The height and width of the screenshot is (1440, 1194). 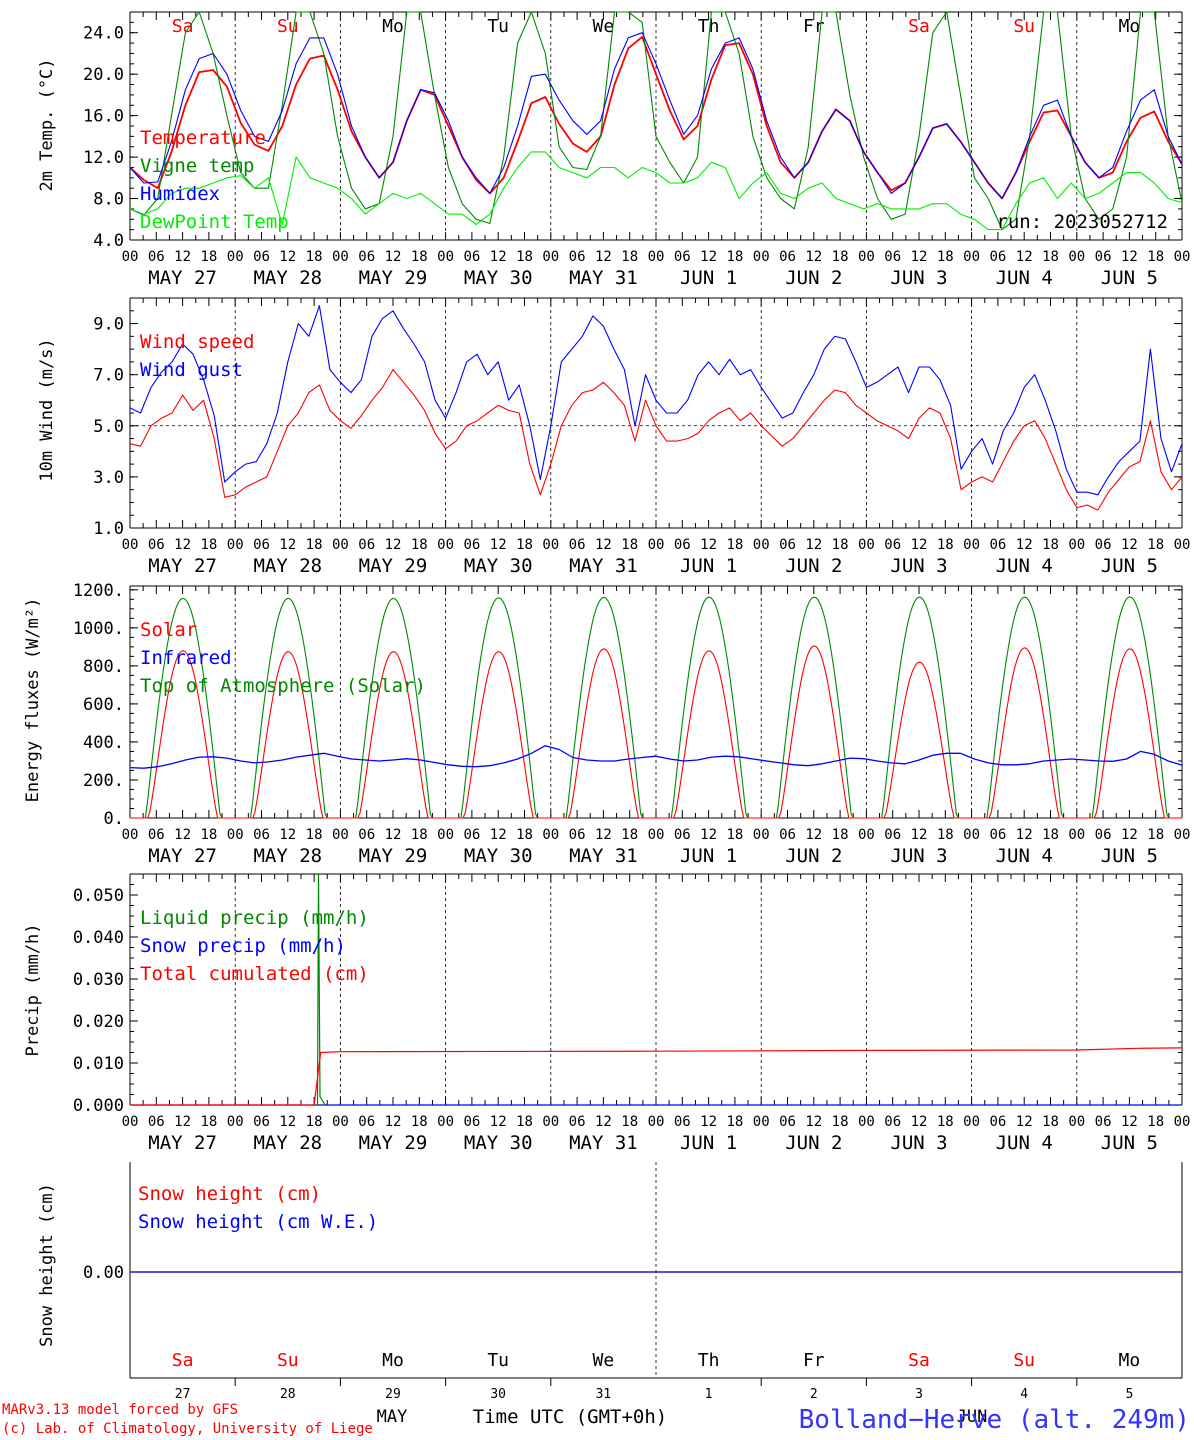 I want to click on day-number-label: 29, so click(x=393, y=1394).